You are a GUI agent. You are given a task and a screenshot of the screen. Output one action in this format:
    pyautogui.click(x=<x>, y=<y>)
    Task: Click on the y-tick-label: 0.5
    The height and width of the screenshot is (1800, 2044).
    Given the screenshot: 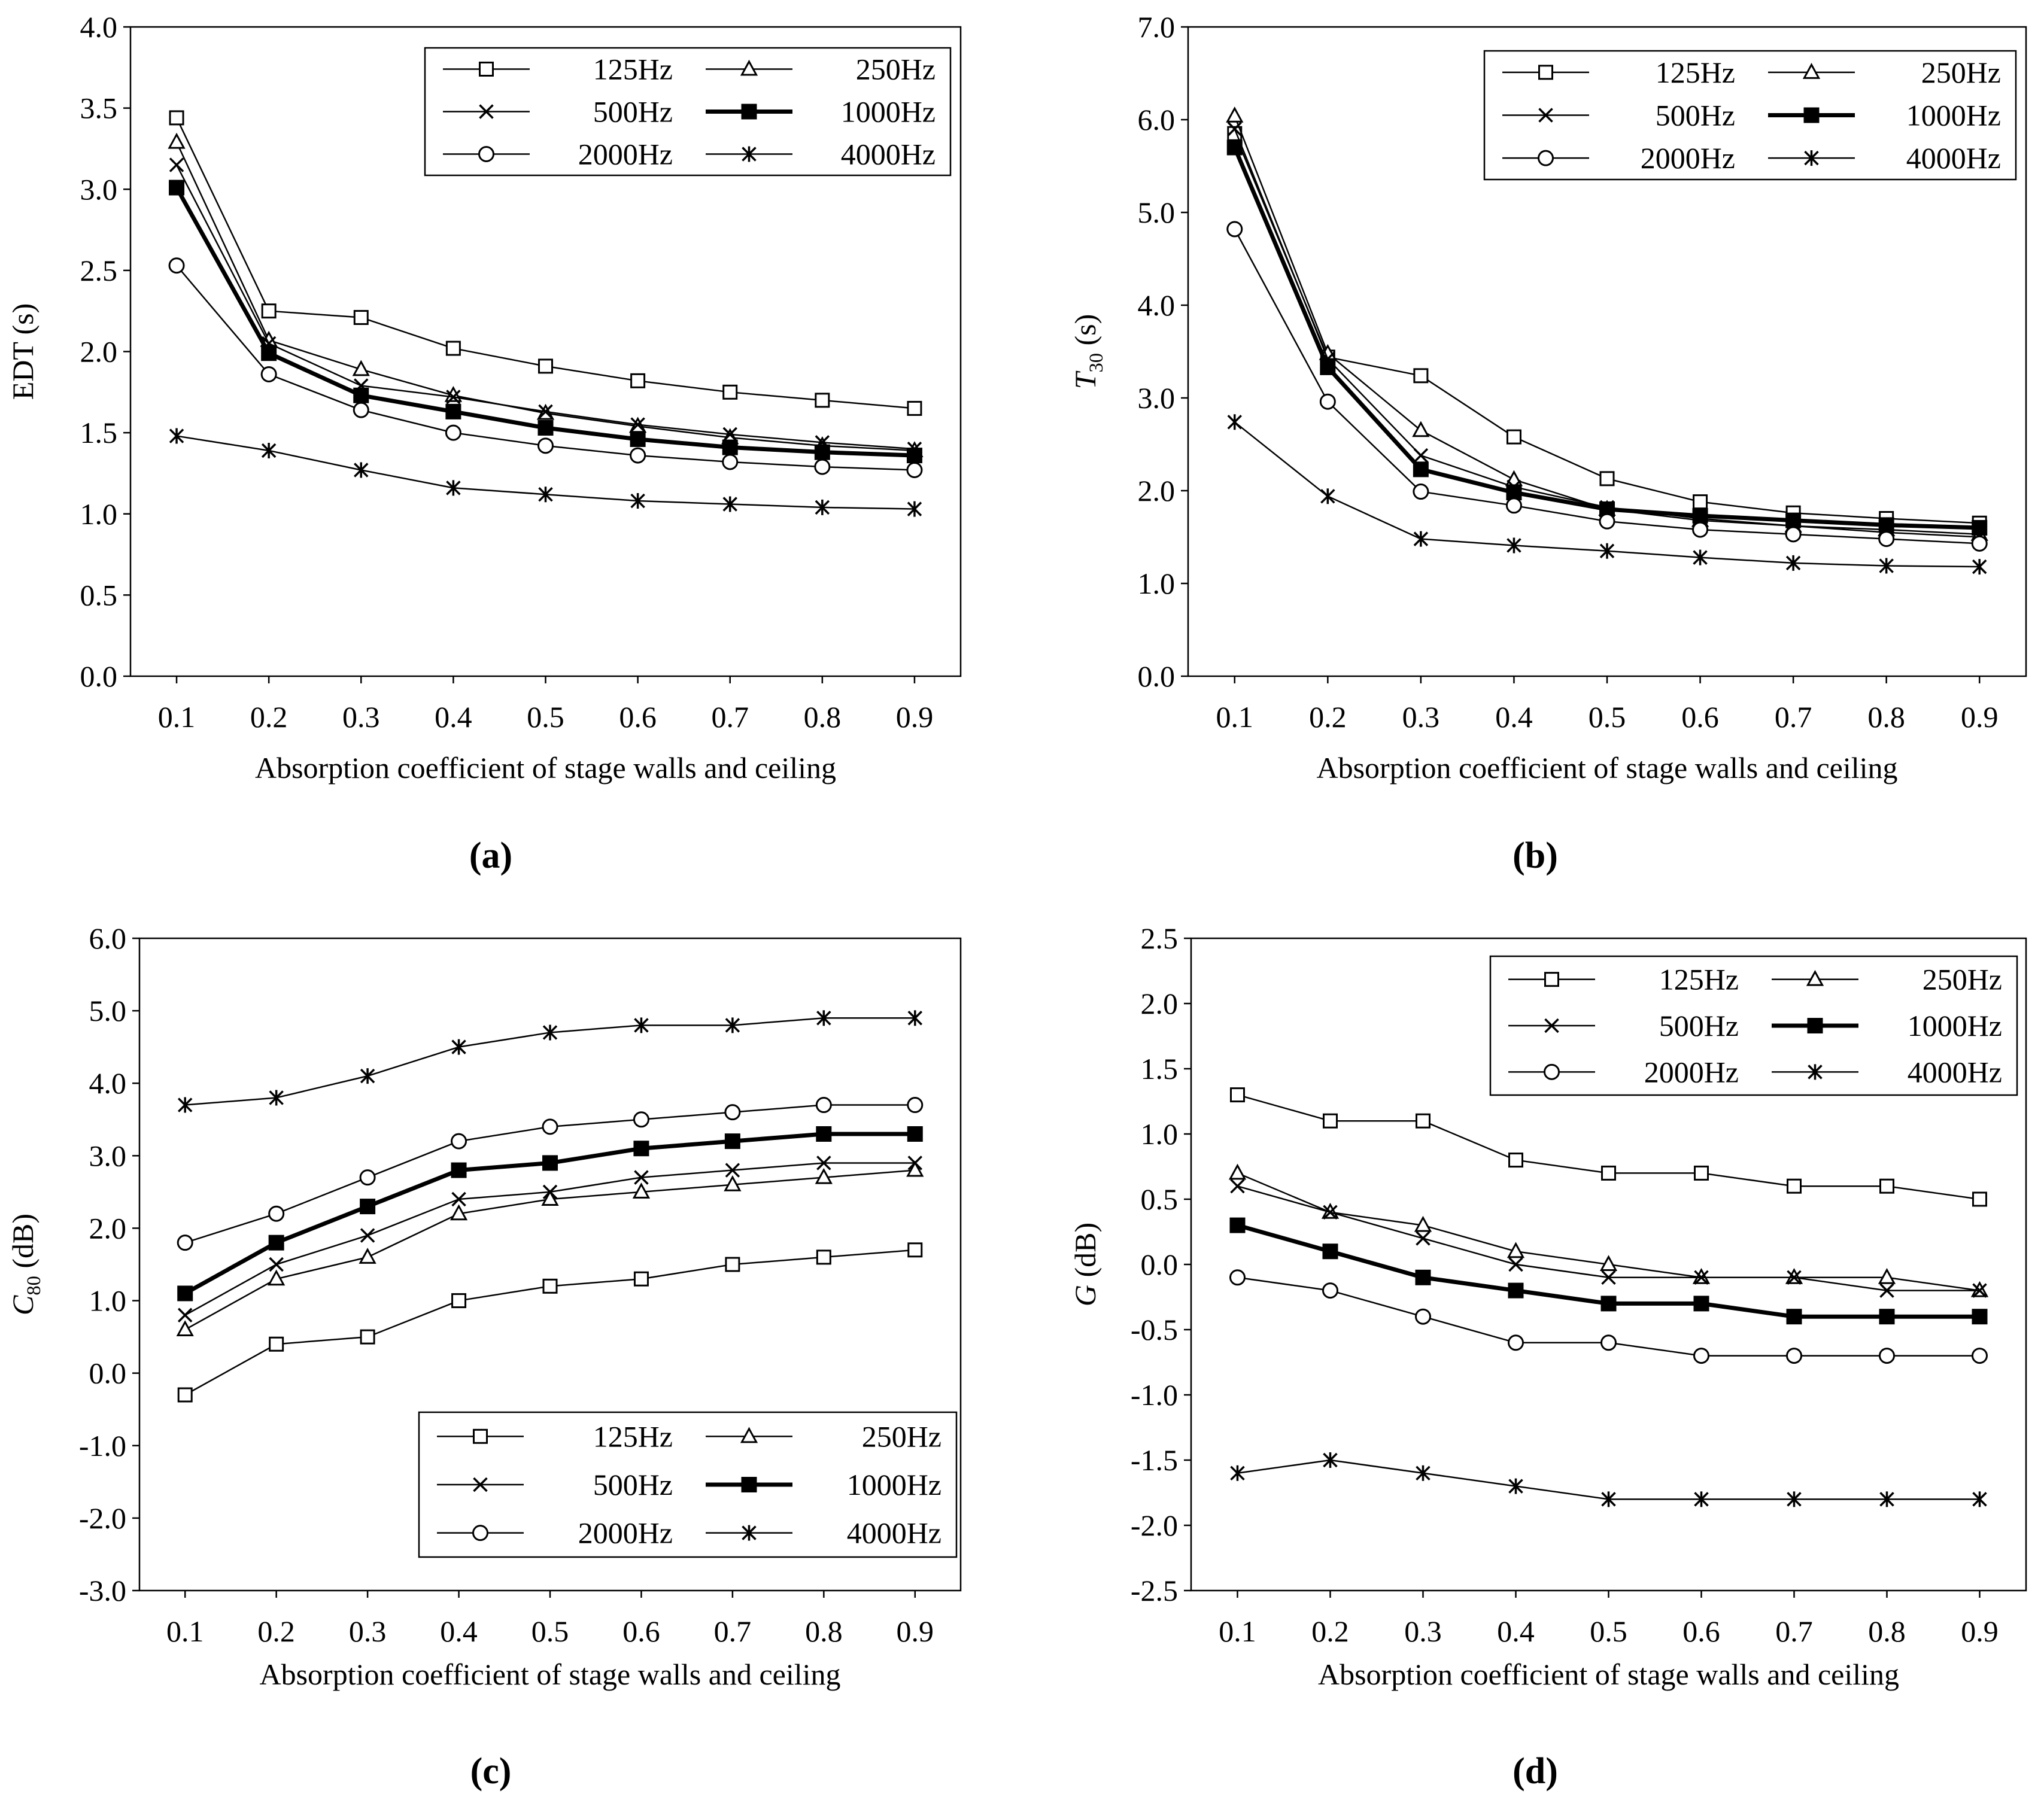 What is the action you would take?
    pyautogui.click(x=1160, y=1199)
    